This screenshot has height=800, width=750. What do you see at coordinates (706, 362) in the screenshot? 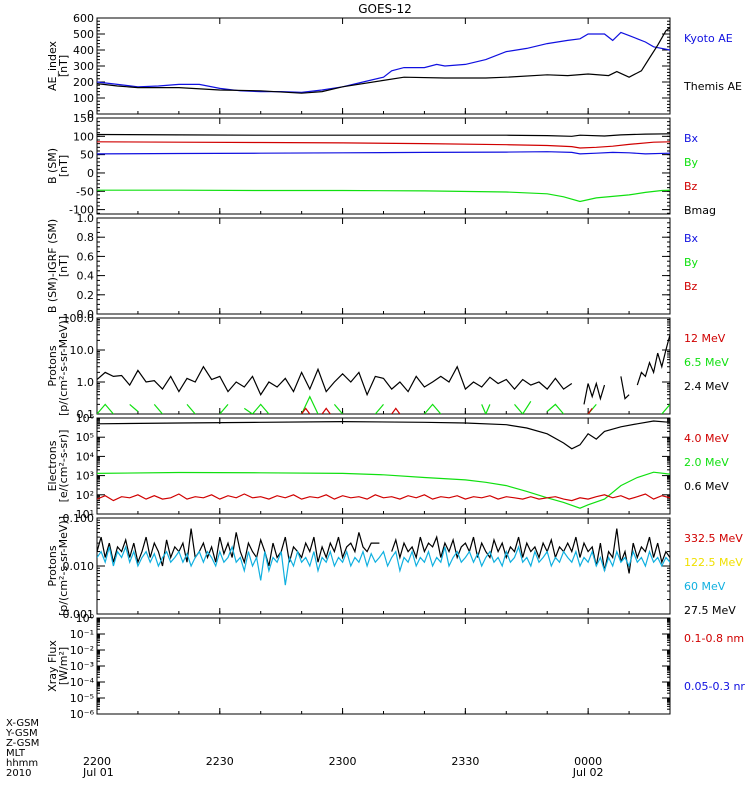
I see `legend-6-5-mev: 6.5 MeV` at bounding box center [706, 362].